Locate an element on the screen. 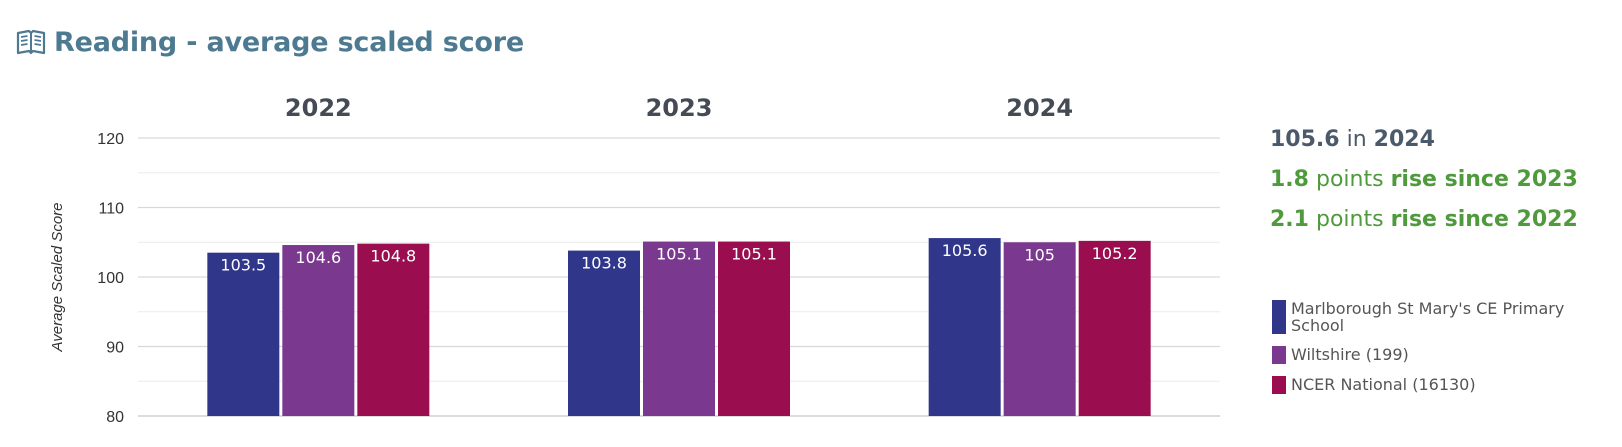  y-tick-label: 120 is located at coordinates (110, 139).